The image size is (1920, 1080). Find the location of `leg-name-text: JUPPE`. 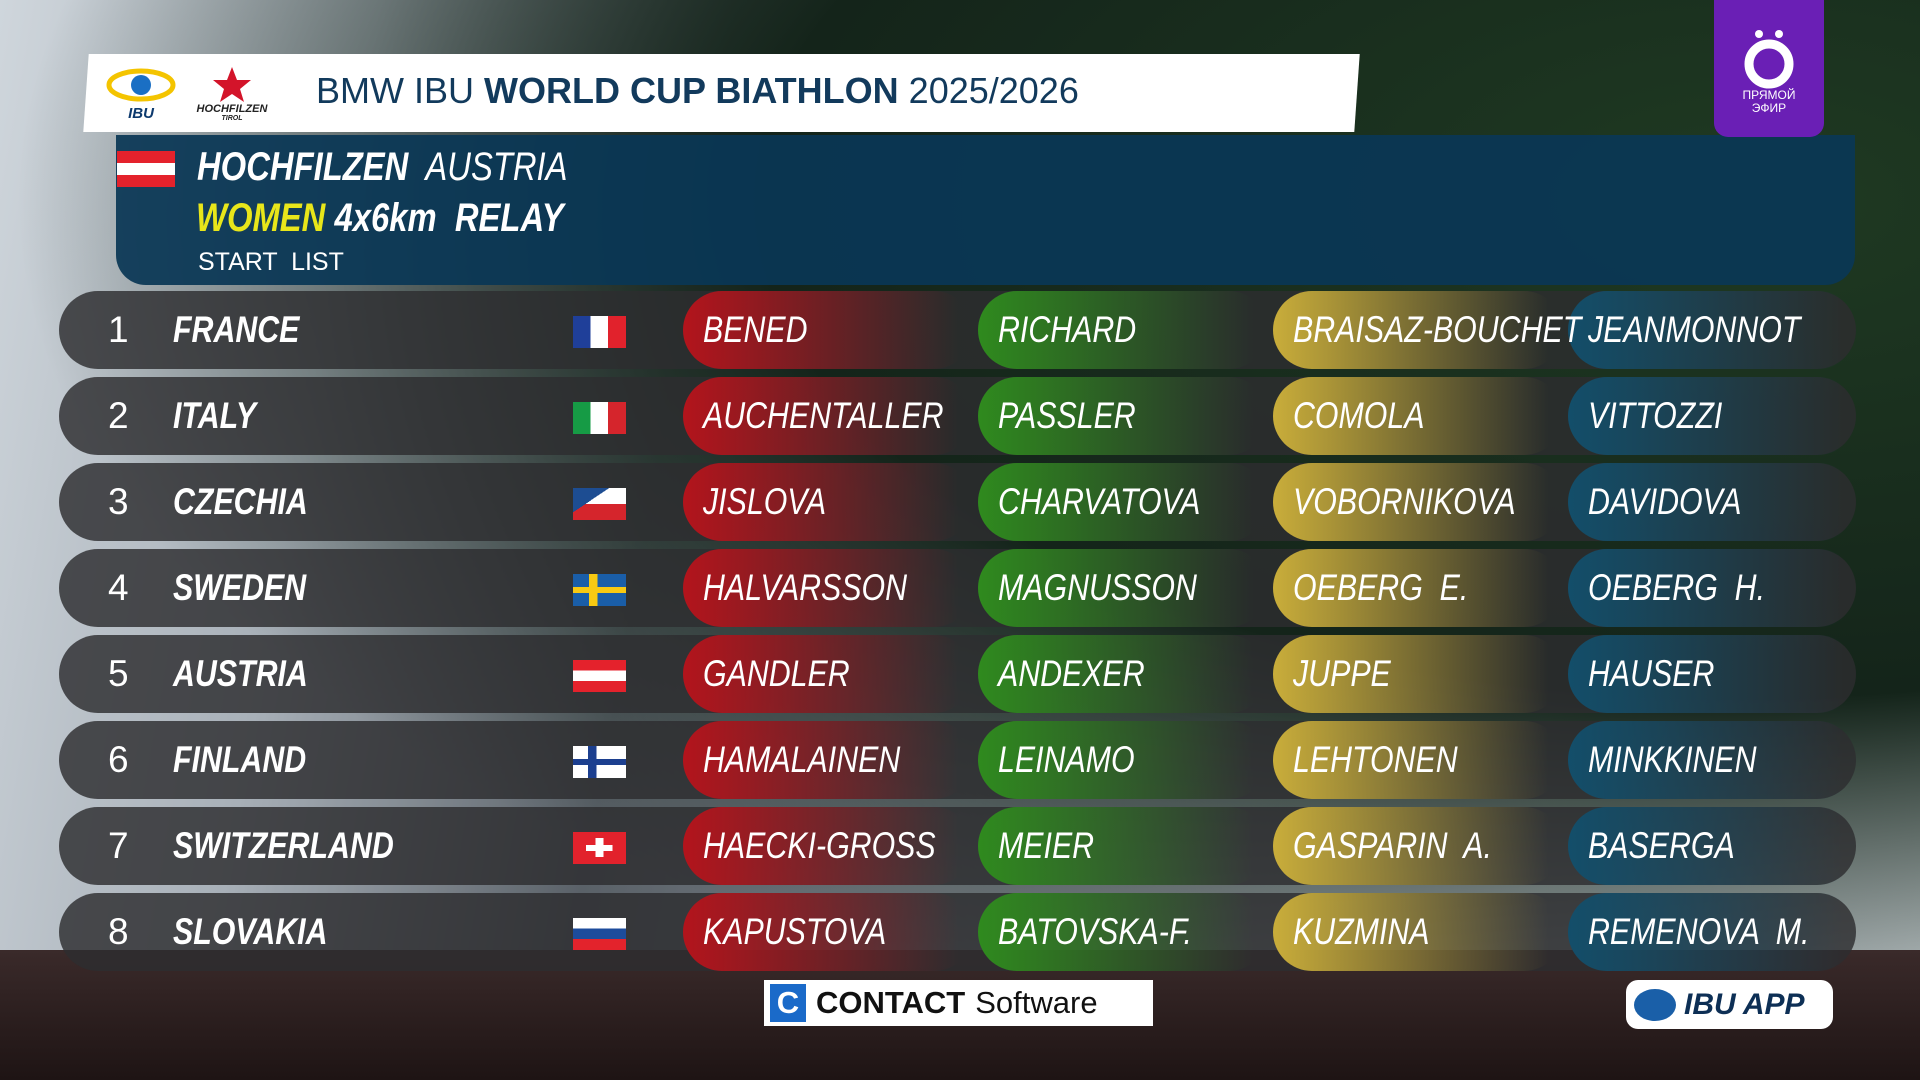

leg-name-text: JUPPE is located at coordinates (1342, 673).